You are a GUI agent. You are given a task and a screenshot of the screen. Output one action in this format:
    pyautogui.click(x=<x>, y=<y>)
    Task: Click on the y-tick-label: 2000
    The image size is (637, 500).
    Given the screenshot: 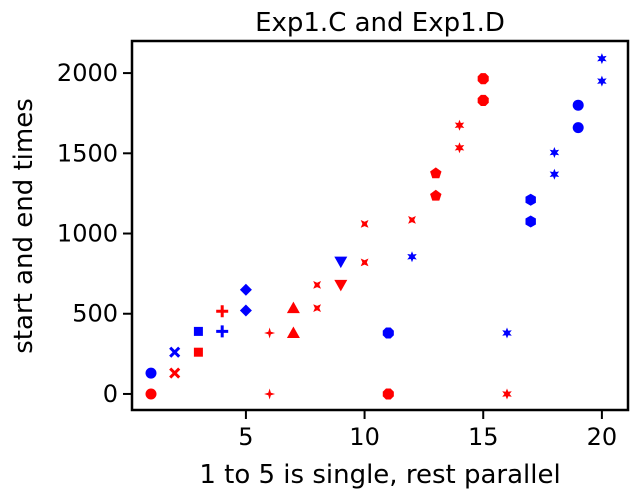 What is the action you would take?
    pyautogui.click(x=87, y=73)
    